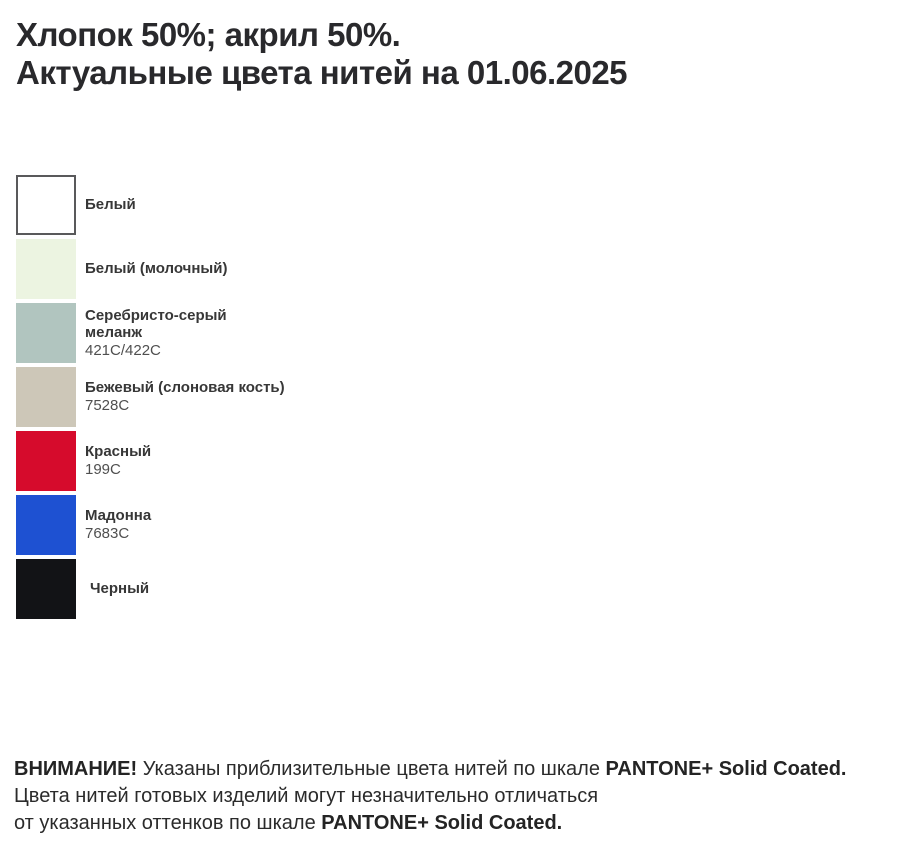 Image resolution: width=900 pixels, height=842 pixels. I want to click on color-row-silver-gray: Серебристо-серый меланж 421C/422C, so click(150, 333).